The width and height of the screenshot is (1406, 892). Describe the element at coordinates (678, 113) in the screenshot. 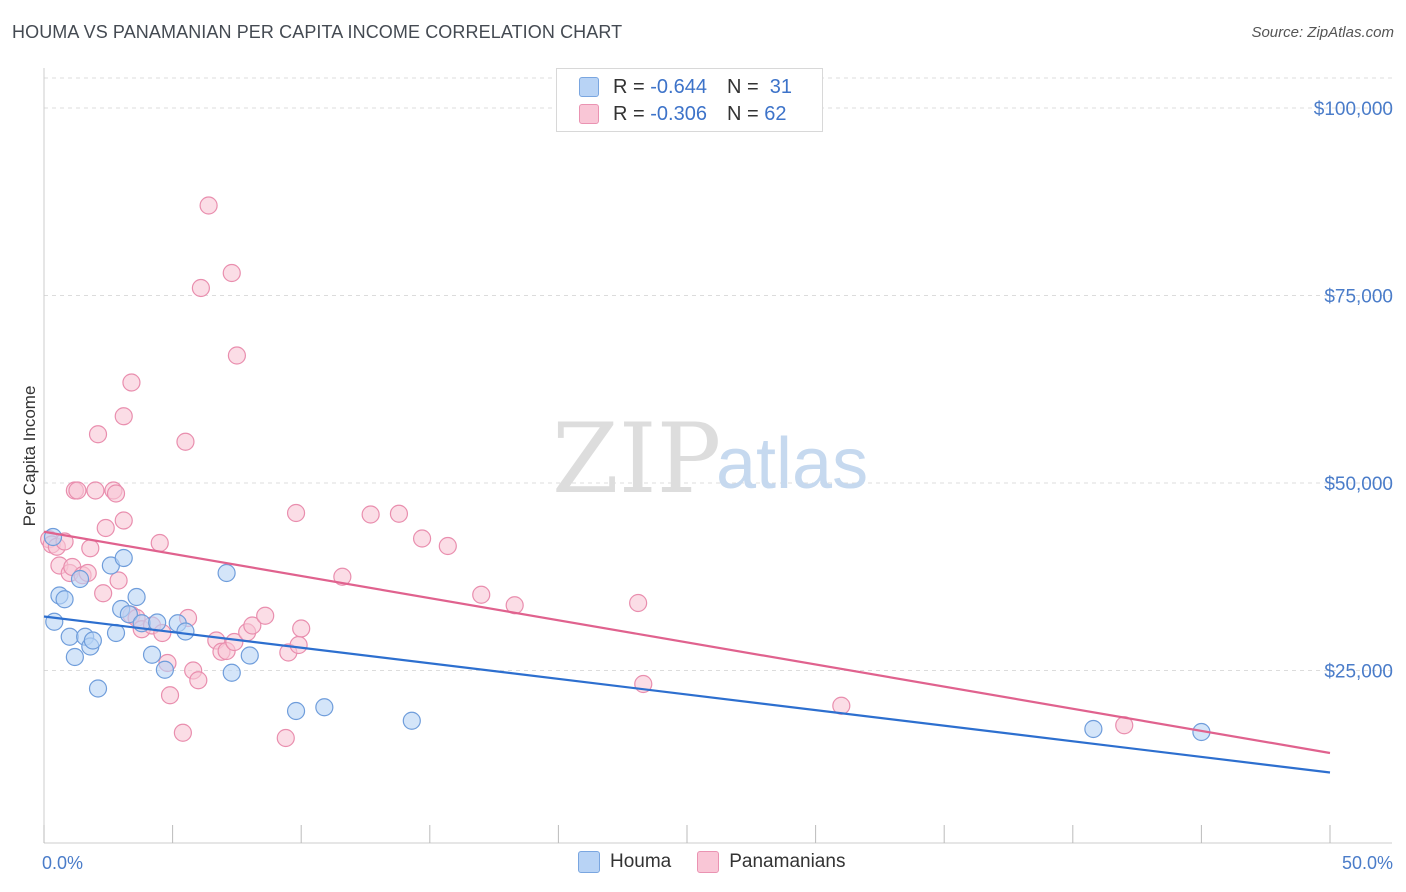

I see `legend-r-value: -0.306` at that location.